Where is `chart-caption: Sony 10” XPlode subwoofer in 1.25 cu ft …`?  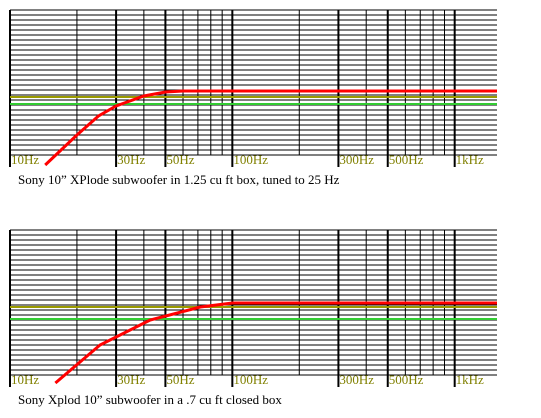
chart-caption: Sony 10” XPlode subwoofer in 1.25 cu ft … is located at coordinates (179, 179).